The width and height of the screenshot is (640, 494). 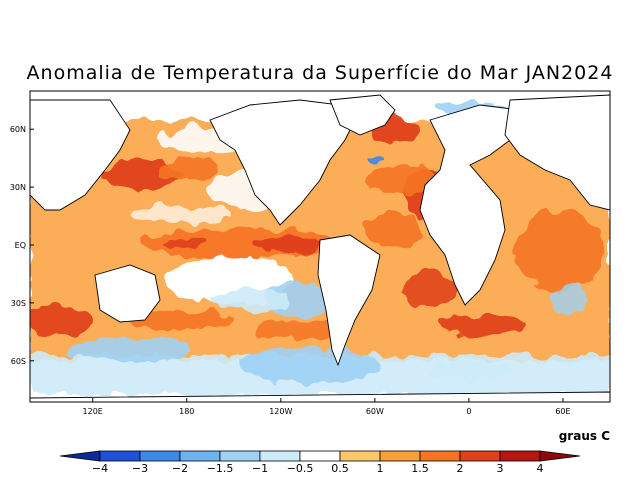 I want to click on lat-tick-label: 30N, so click(x=18, y=187).